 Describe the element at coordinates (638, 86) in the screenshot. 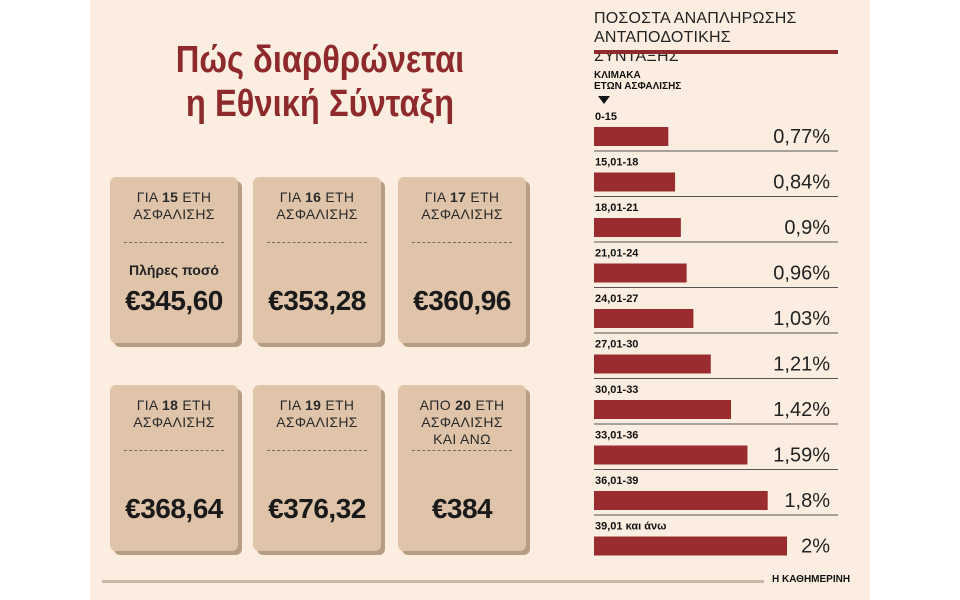

I see `scale-label-line-2: ΕΤΩΝ ΑΣΦΑΛΙΣΗΣ` at that location.